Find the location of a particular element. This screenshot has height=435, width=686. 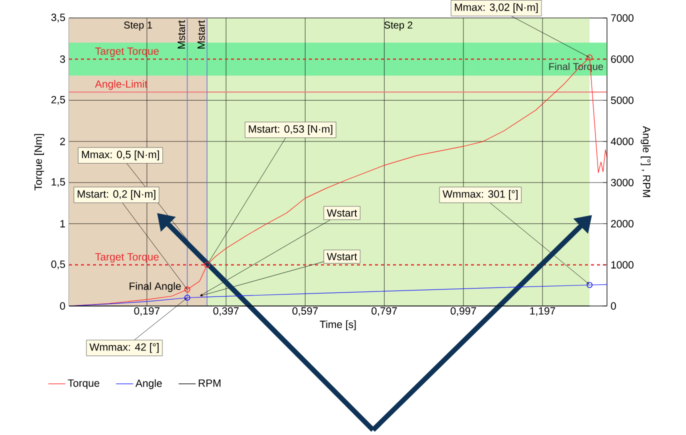

x-tick-label: 0,997 is located at coordinates (463, 311).